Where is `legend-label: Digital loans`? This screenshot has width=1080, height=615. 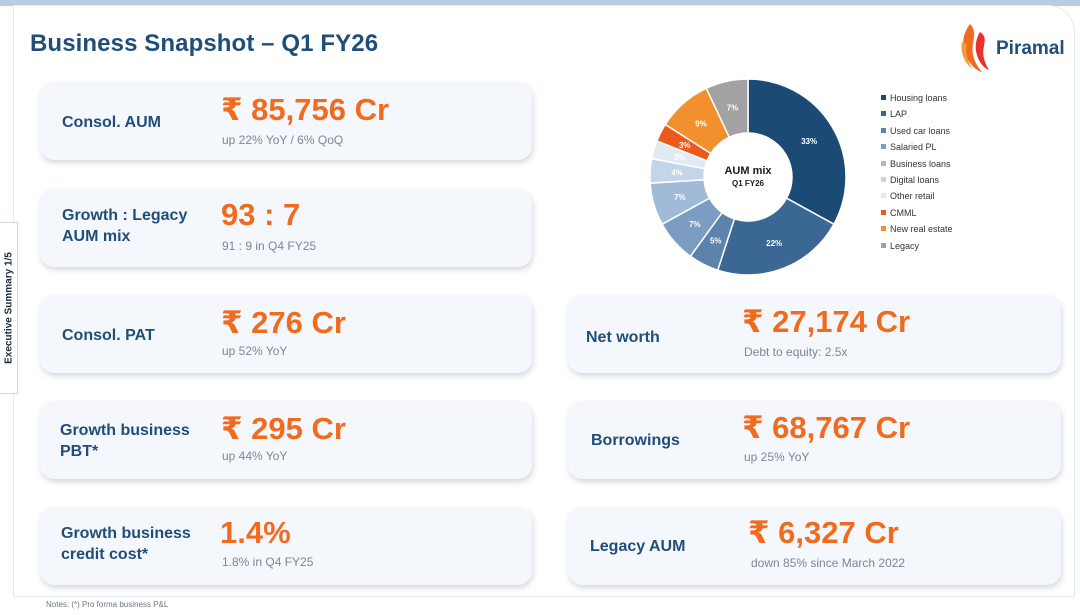
legend-label: Digital loans is located at coordinates (915, 179).